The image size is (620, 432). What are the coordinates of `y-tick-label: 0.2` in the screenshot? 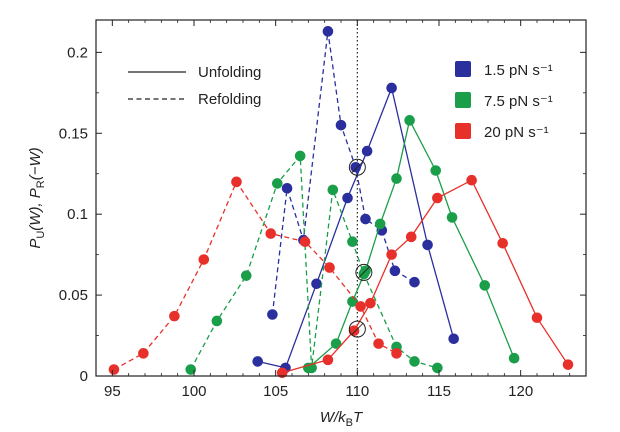 It's located at (77, 52).